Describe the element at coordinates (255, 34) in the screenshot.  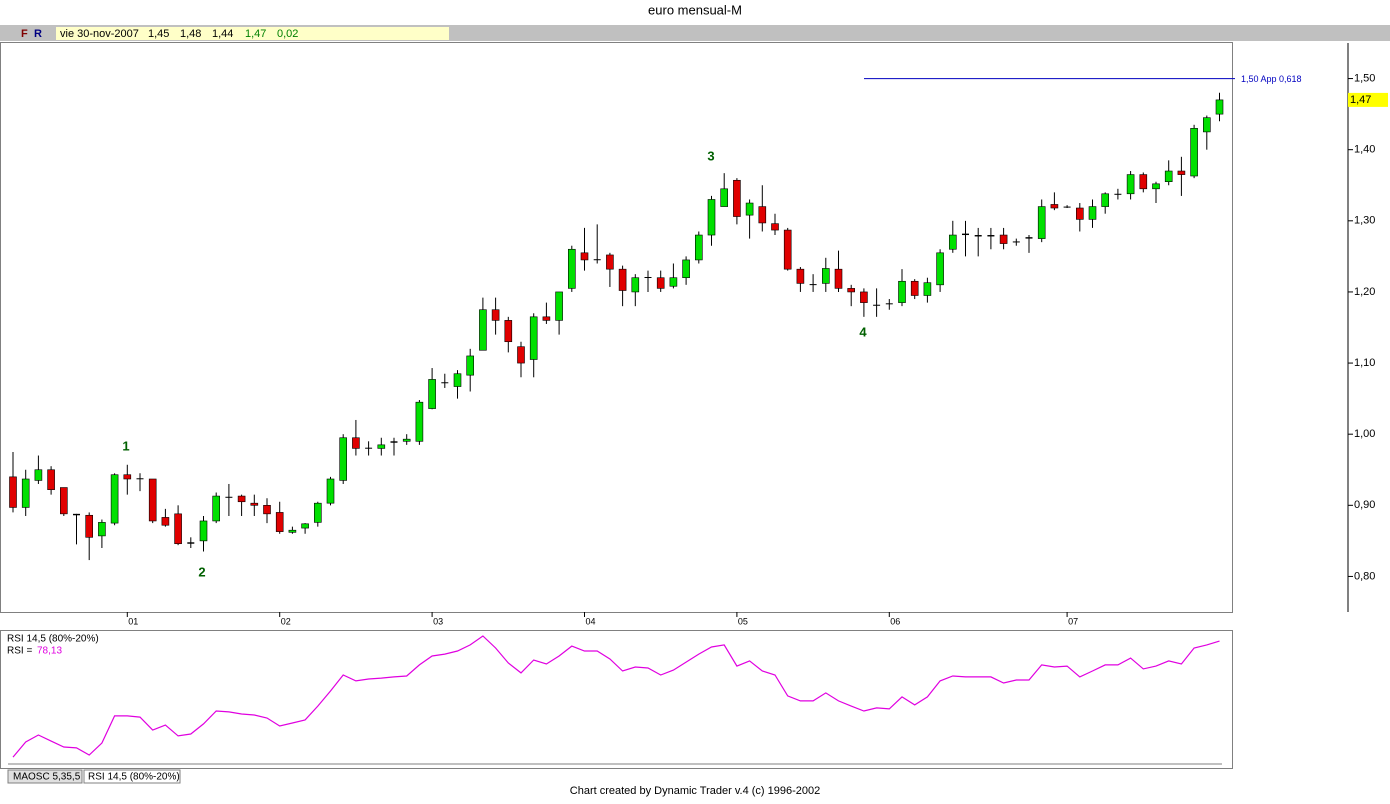
I see `info-field: 1,47` at that location.